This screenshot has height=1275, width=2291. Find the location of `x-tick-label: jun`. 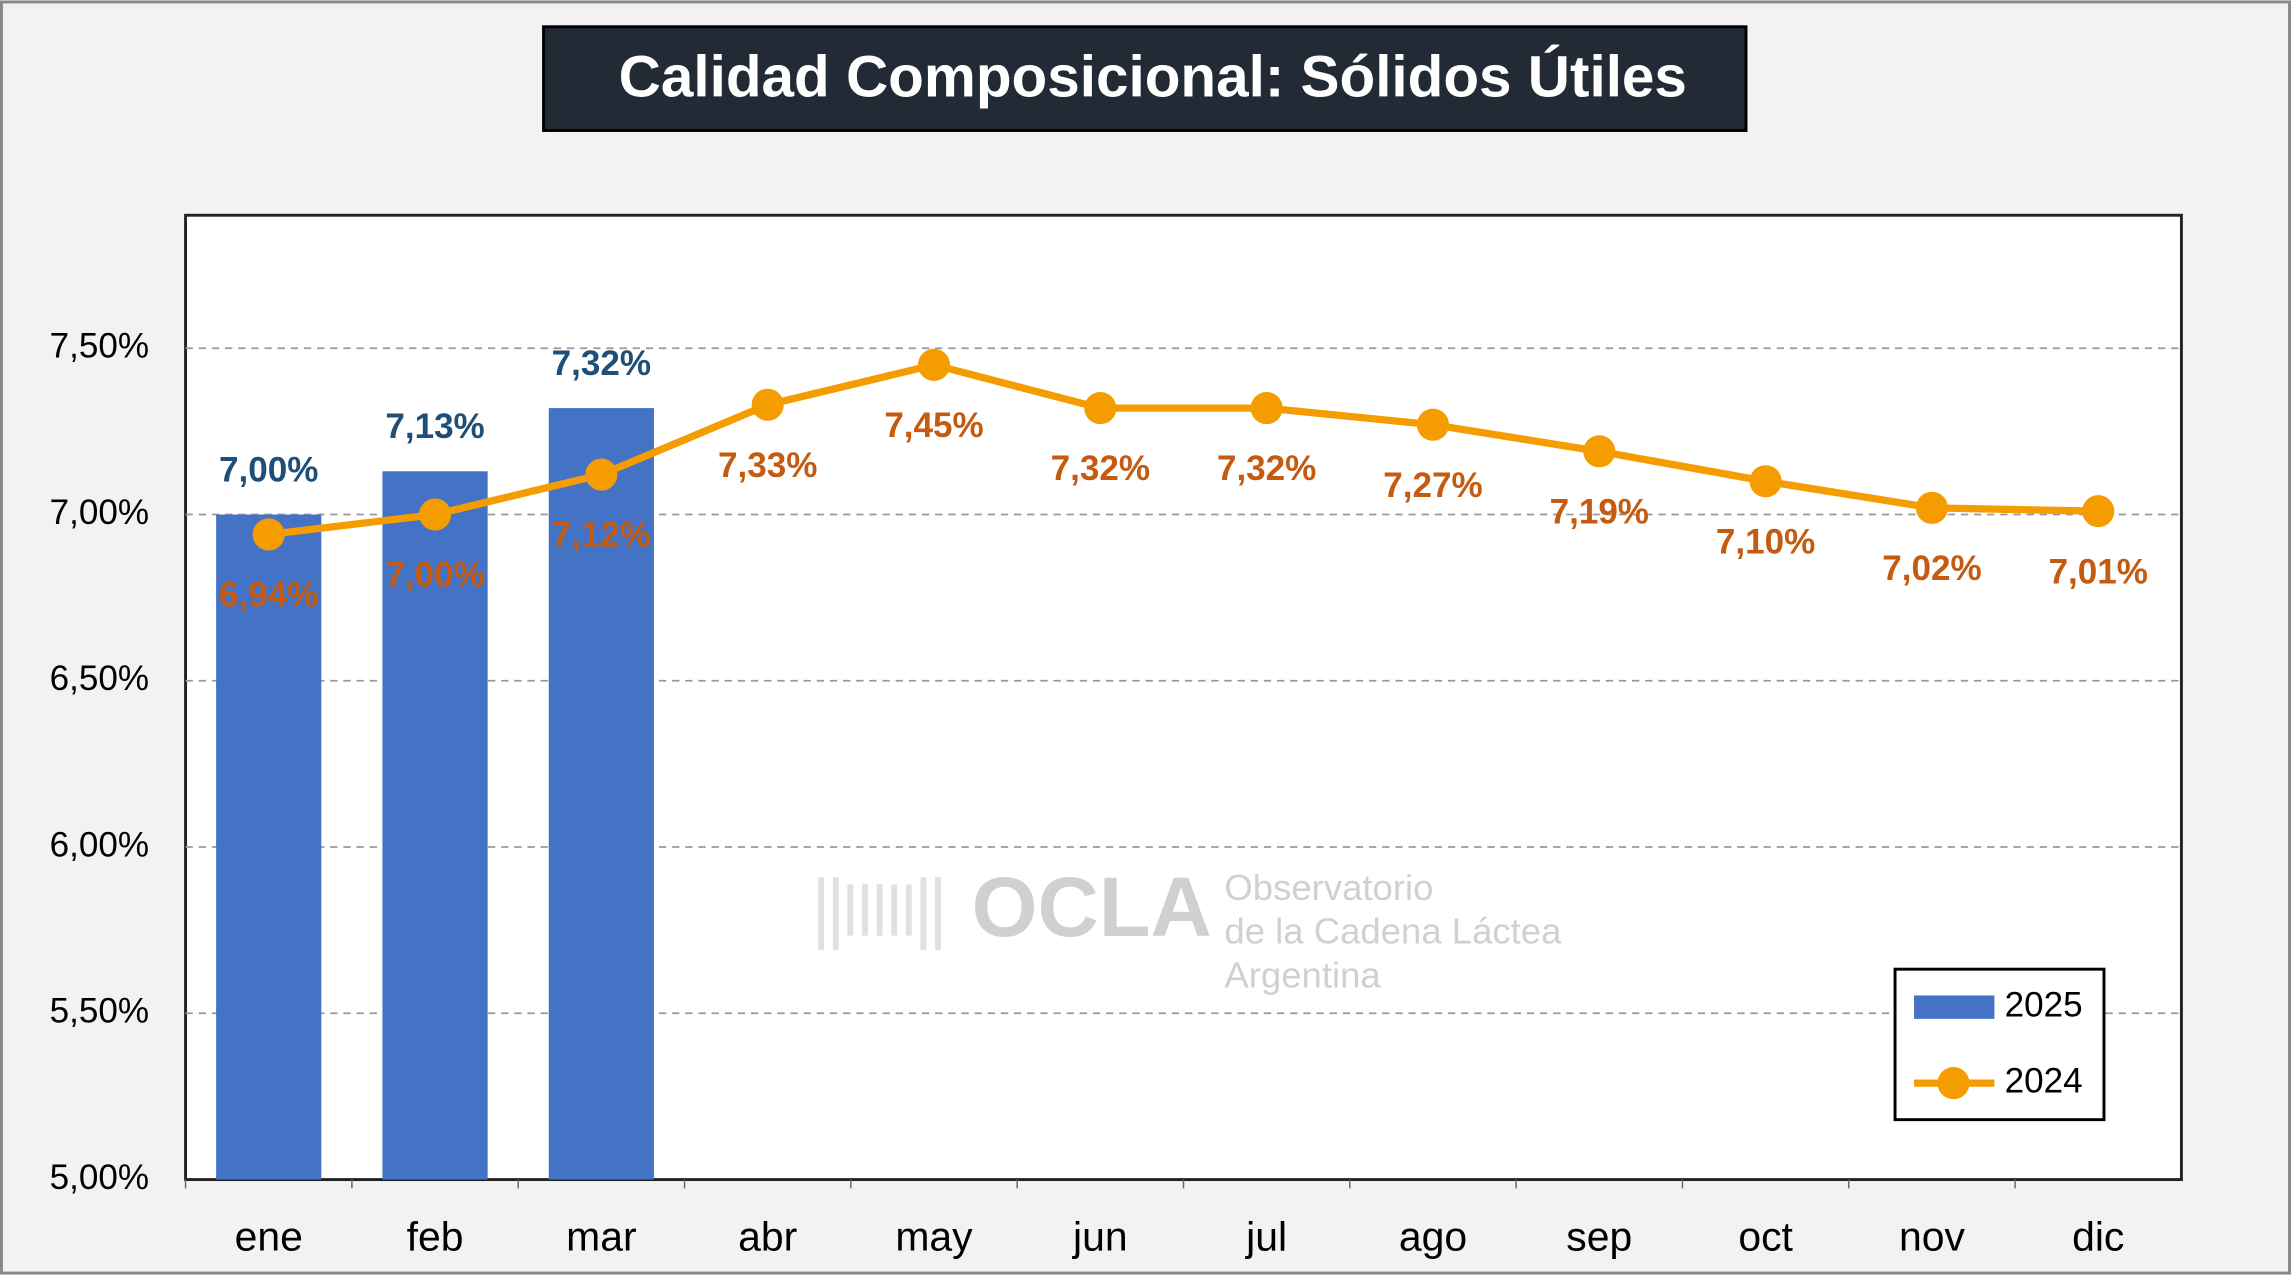

x-tick-label: jun is located at coordinates (1100, 1236).